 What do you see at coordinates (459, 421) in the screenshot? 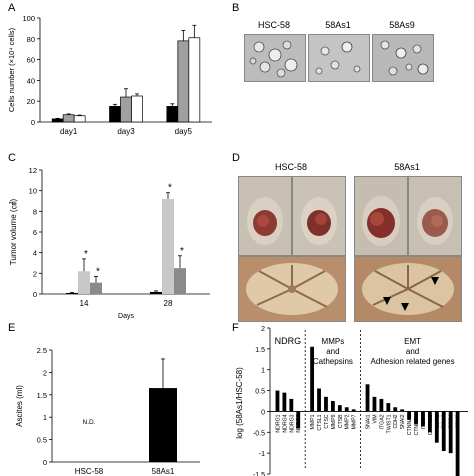
I see `f-gene-label: CDH3` at bounding box center [459, 421].